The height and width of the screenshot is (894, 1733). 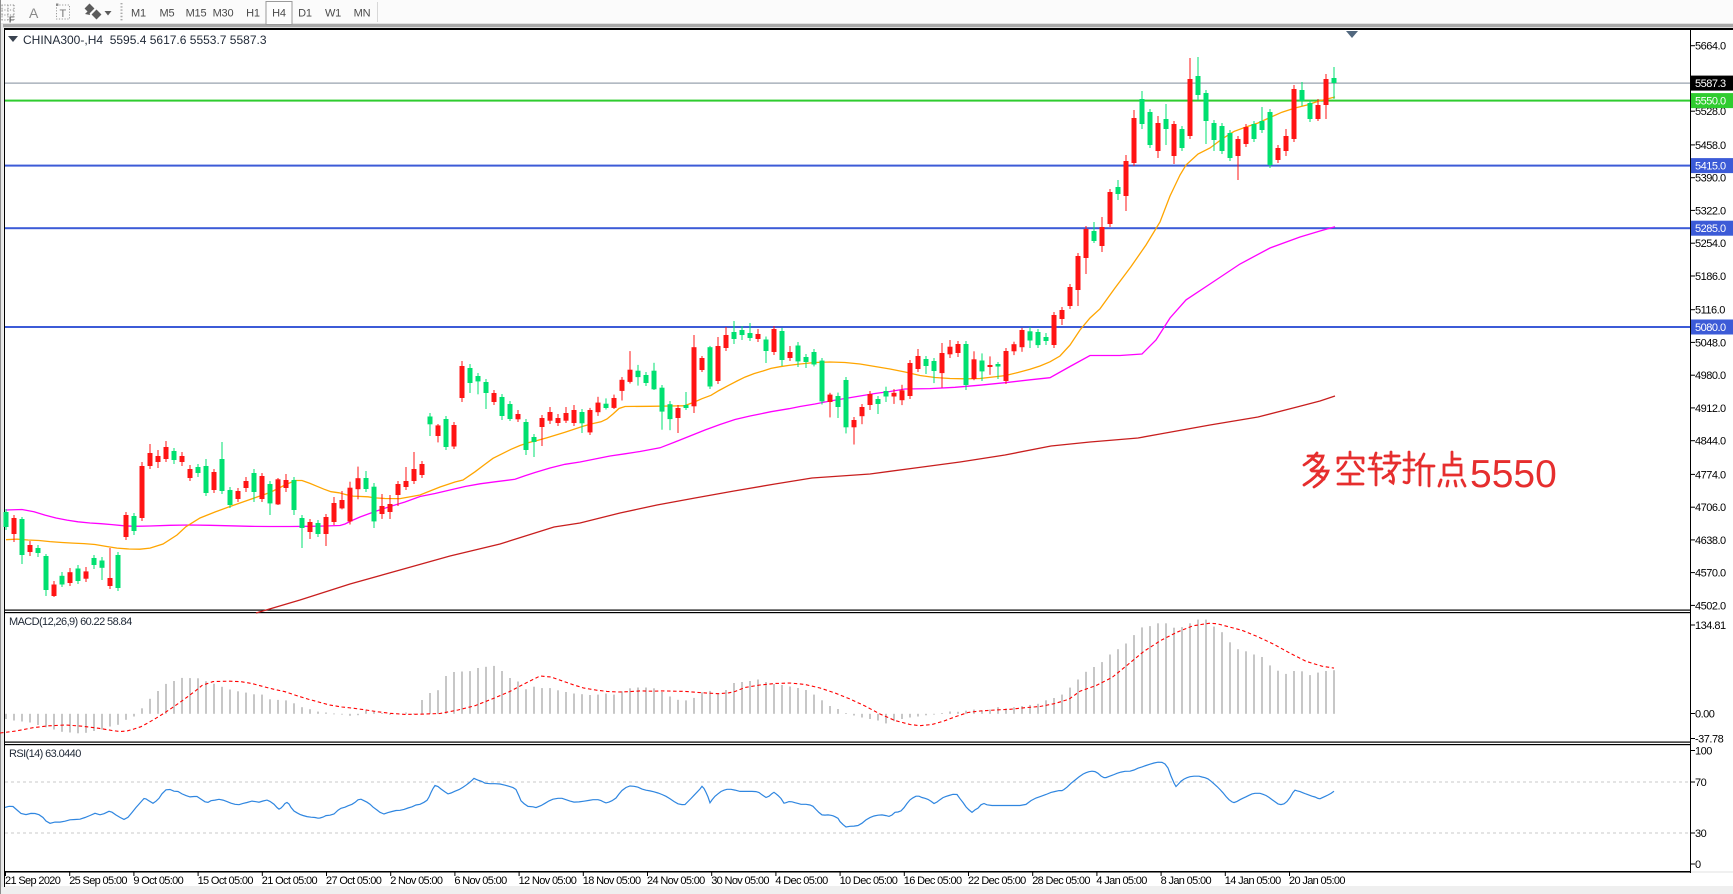 I want to click on svg-text: MN, so click(x=362, y=14).